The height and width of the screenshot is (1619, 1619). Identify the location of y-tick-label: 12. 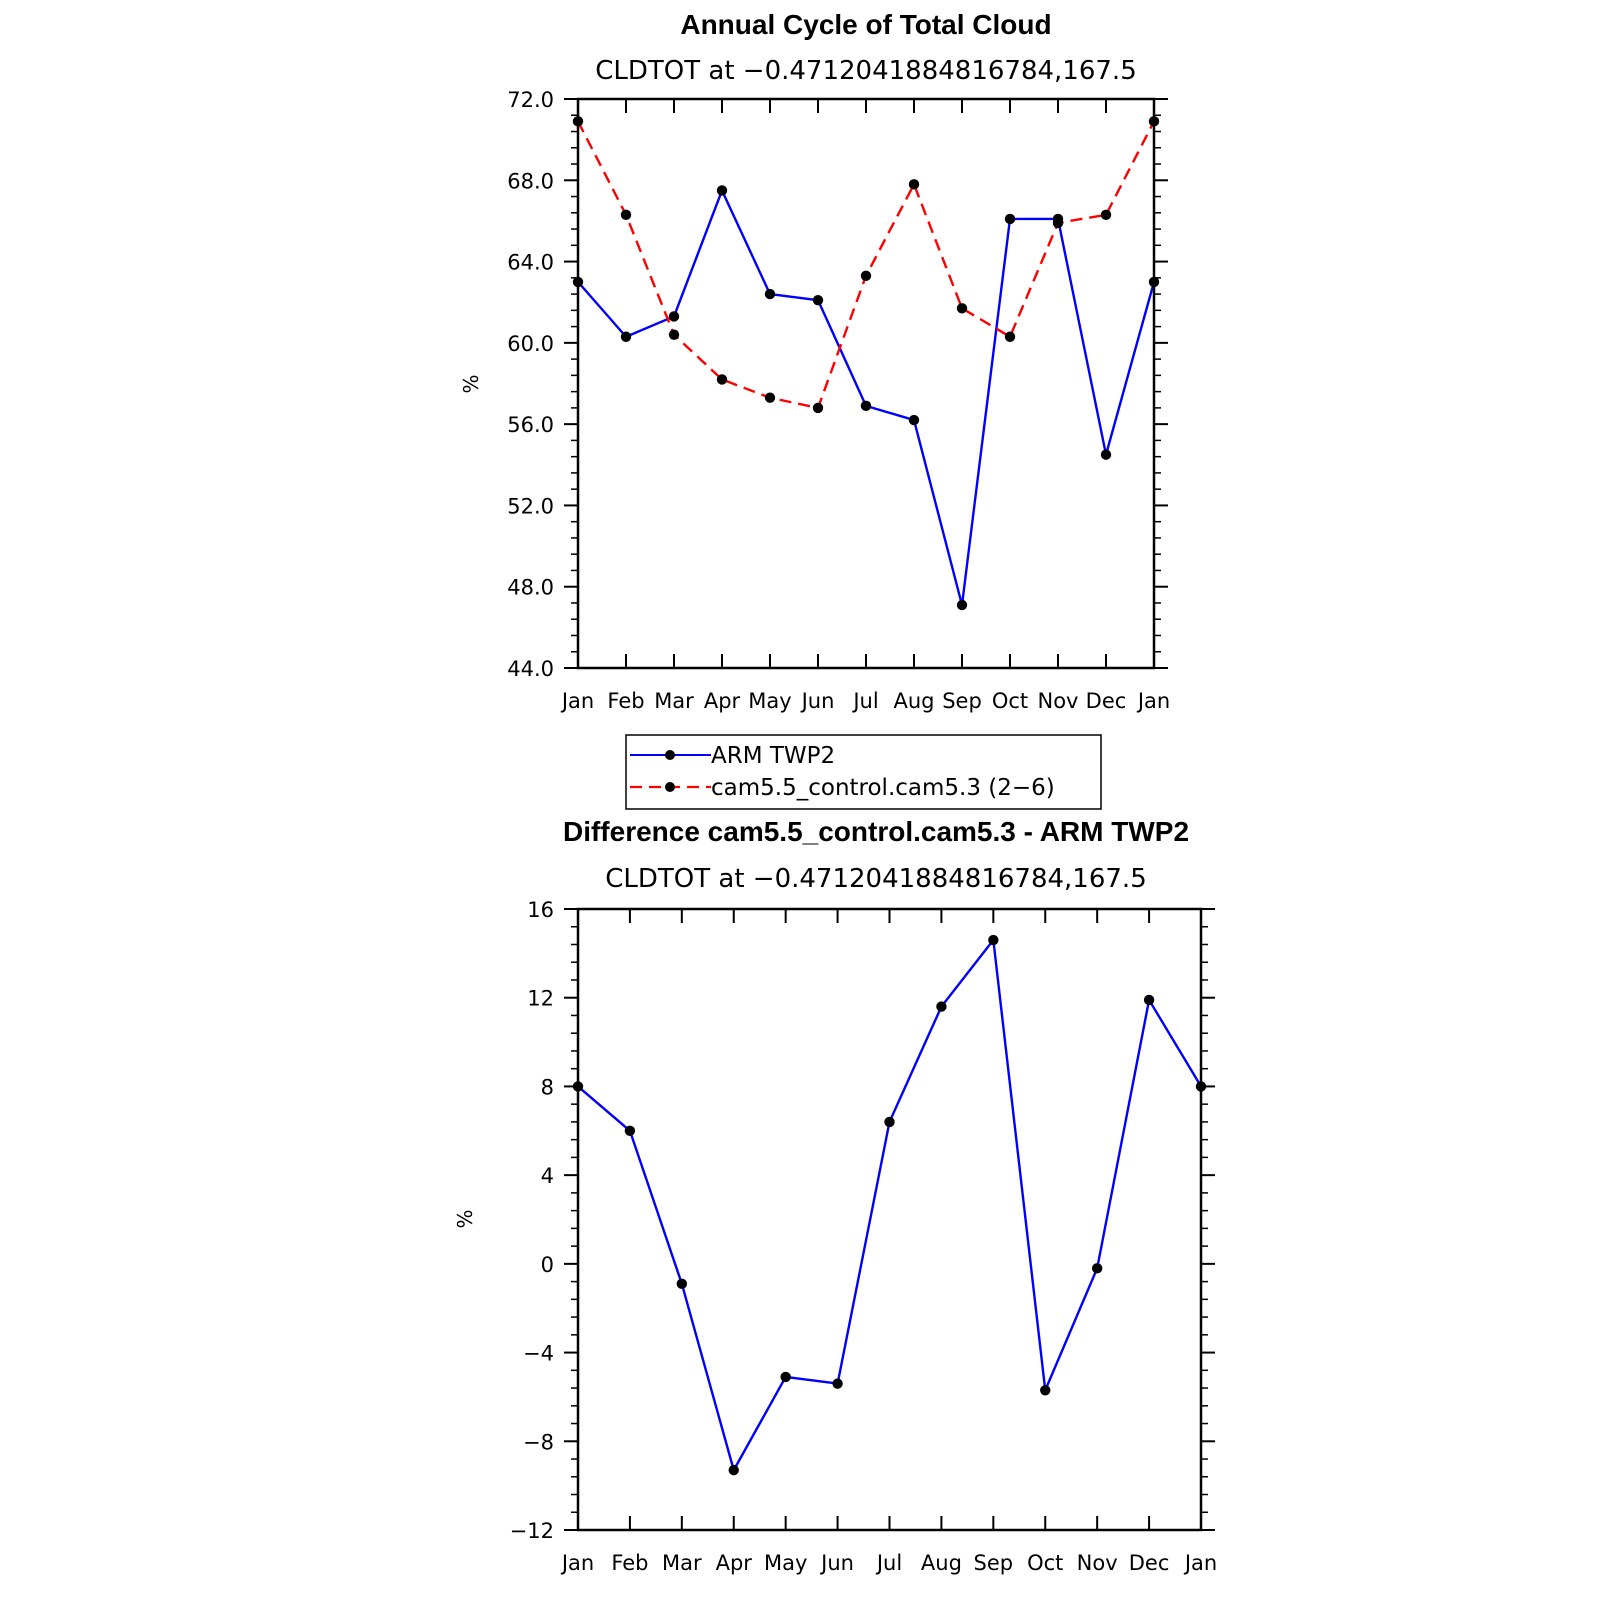
(540, 999).